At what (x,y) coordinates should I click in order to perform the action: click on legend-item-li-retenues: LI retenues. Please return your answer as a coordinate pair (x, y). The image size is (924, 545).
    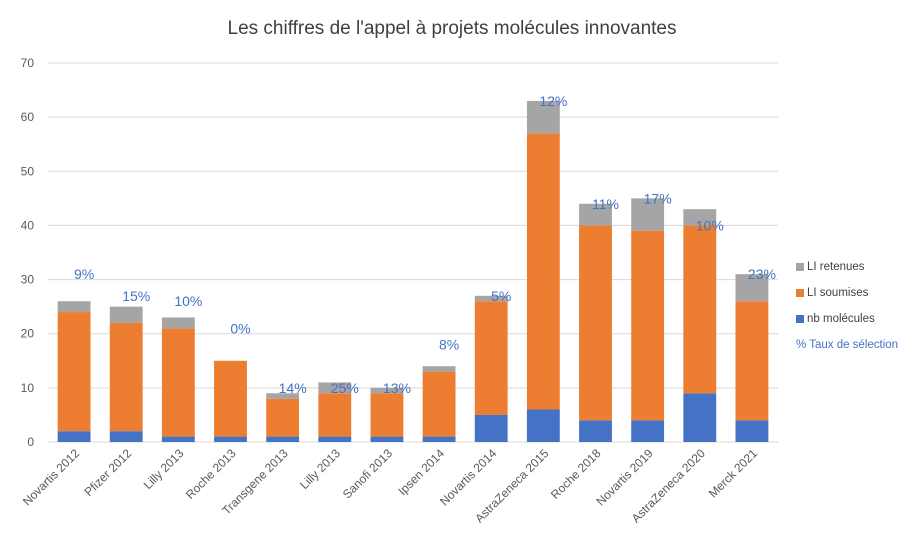
    Looking at the image, I should click on (847, 266).